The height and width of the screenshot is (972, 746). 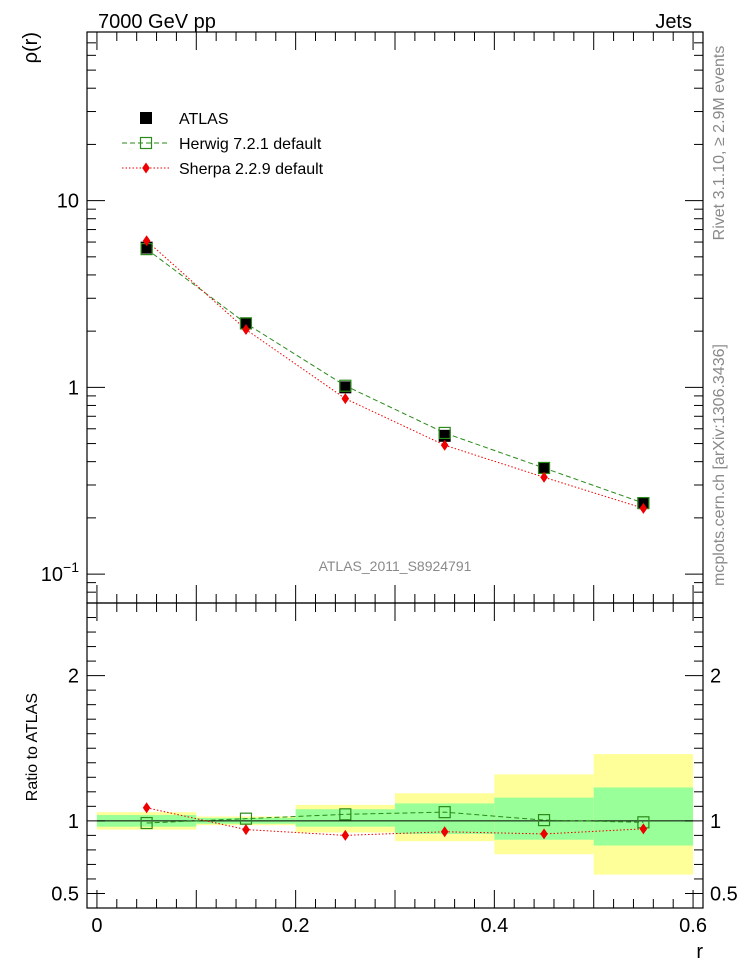 I want to click on legend-marker-sherpa, so click(x=146, y=168).